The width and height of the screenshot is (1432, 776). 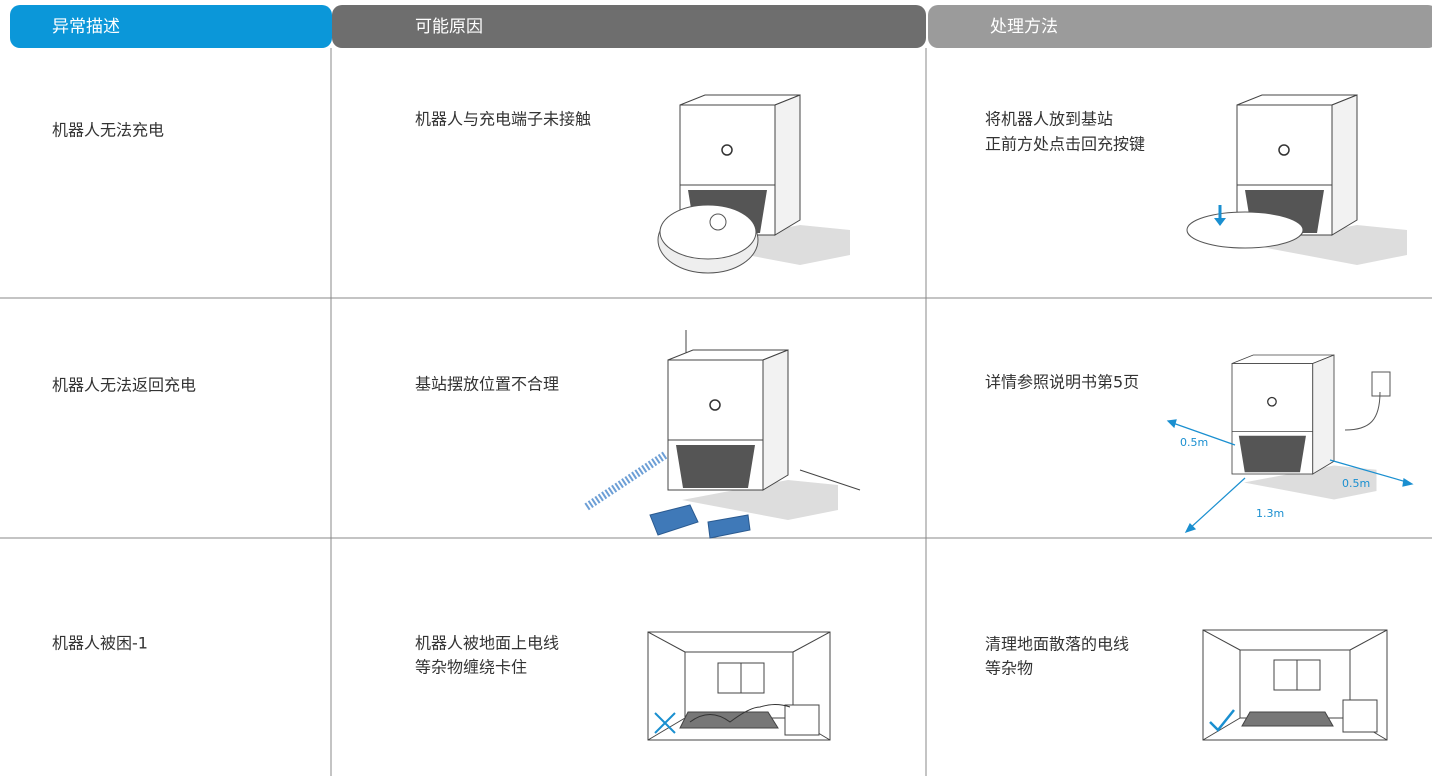 What do you see at coordinates (108, 130) in the screenshot?
I see `problem: 机器人无法充电` at bounding box center [108, 130].